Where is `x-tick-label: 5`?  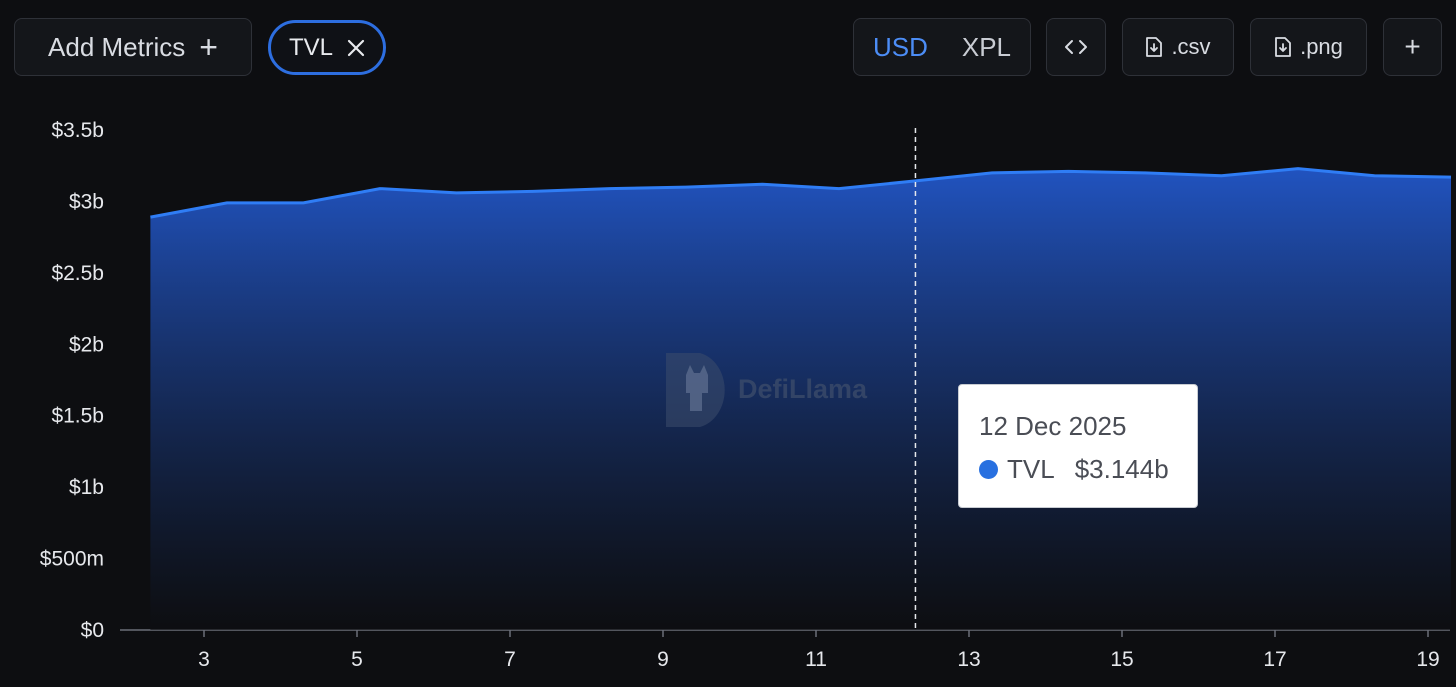 x-tick-label: 5 is located at coordinates (357, 659).